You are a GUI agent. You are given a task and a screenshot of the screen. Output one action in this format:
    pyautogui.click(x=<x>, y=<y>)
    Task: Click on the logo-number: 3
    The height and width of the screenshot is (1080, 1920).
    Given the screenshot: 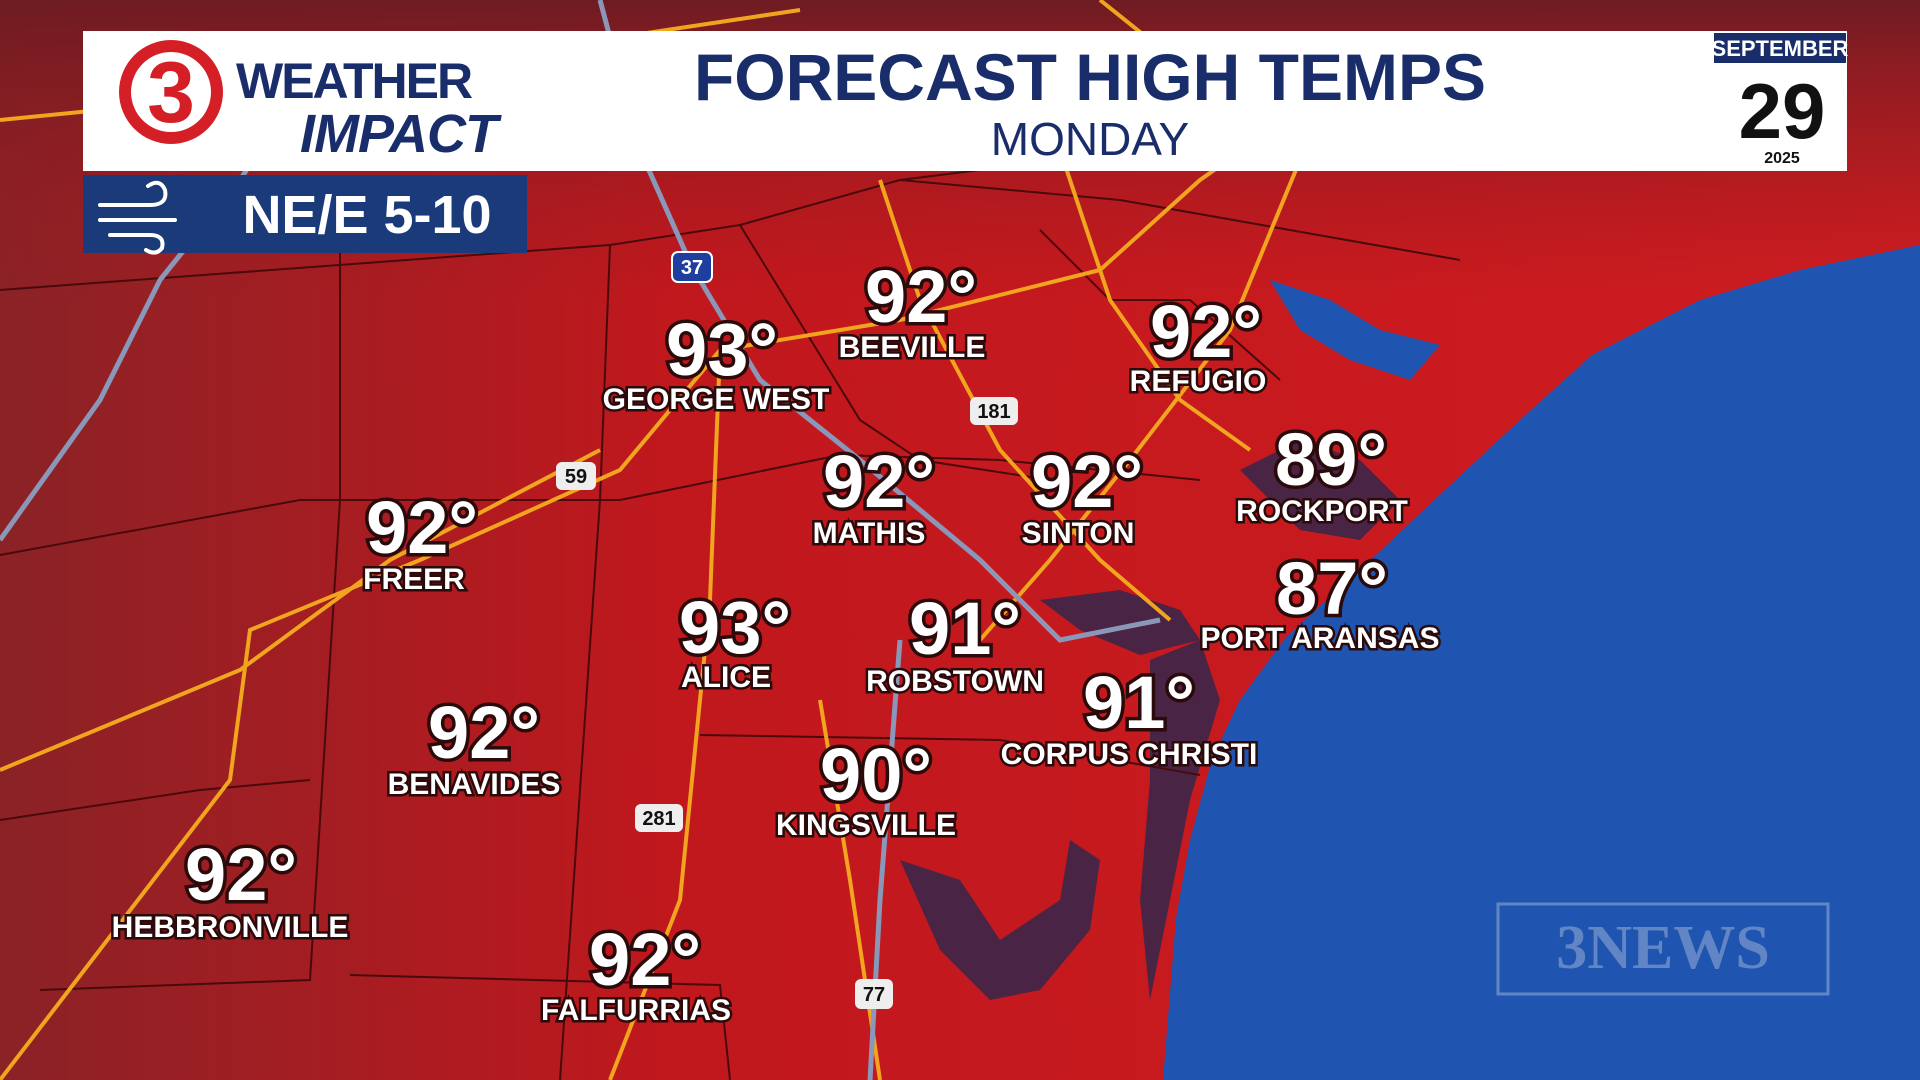 What is the action you would take?
    pyautogui.click(x=171, y=93)
    